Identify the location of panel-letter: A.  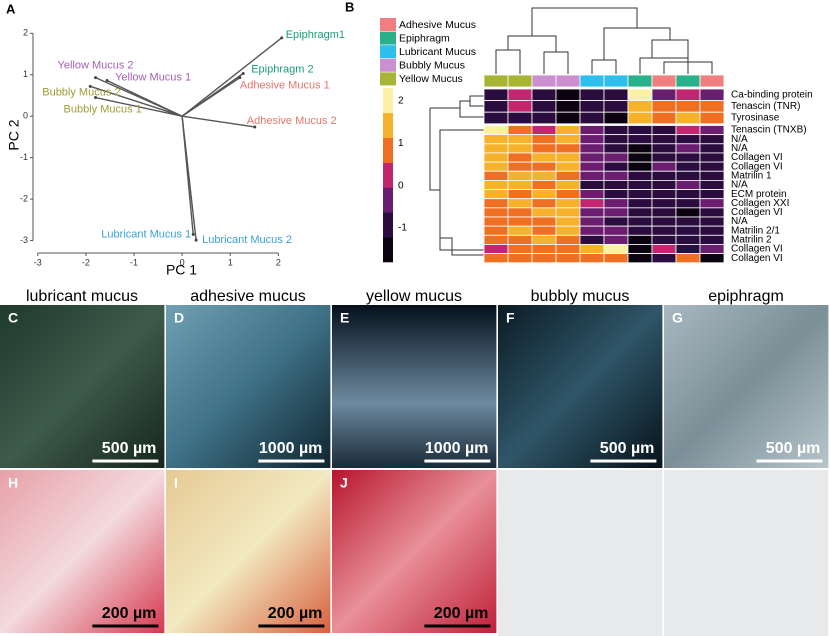
(11, 8).